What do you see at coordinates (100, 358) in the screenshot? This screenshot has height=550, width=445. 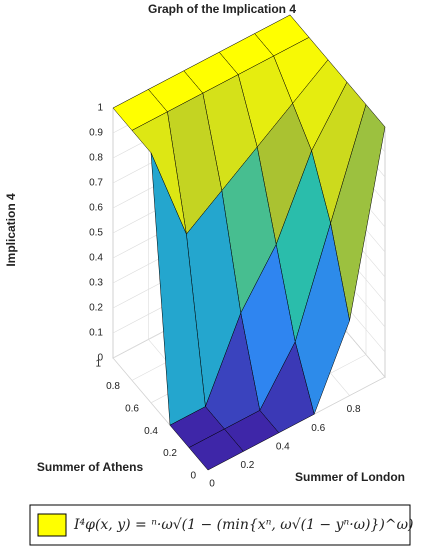 I see `z-tick-label: 0` at bounding box center [100, 358].